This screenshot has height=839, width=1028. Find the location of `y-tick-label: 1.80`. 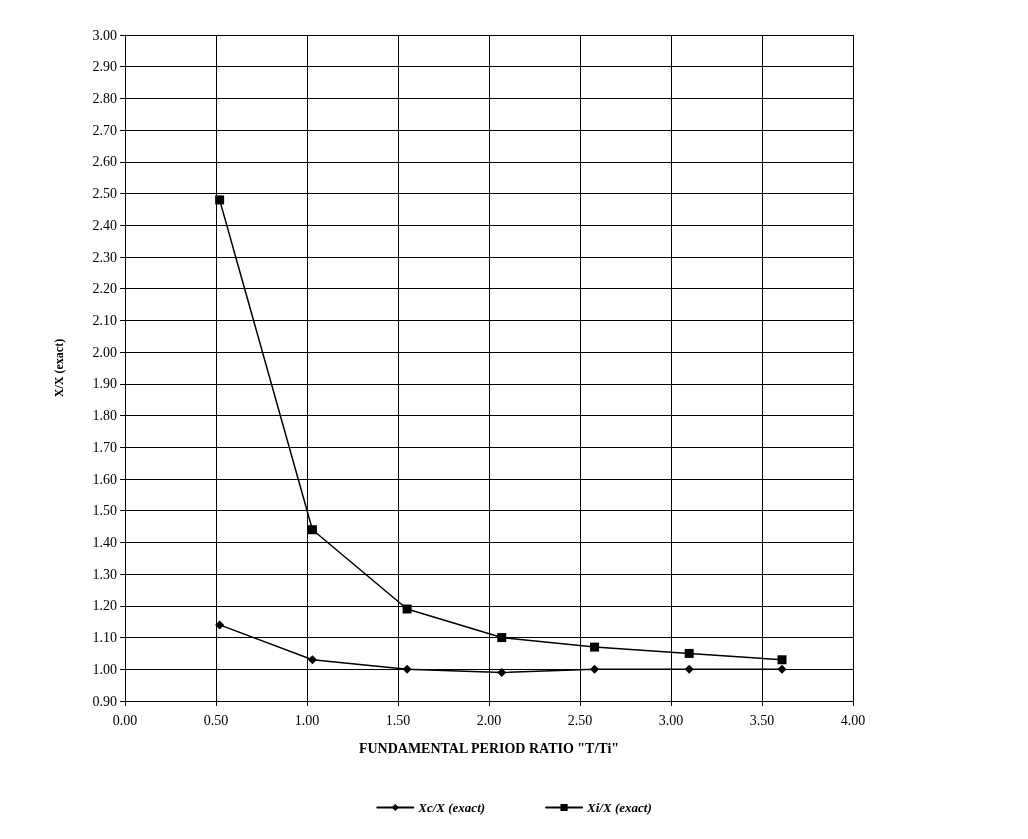

y-tick-label: 1.80 is located at coordinates (104, 416).